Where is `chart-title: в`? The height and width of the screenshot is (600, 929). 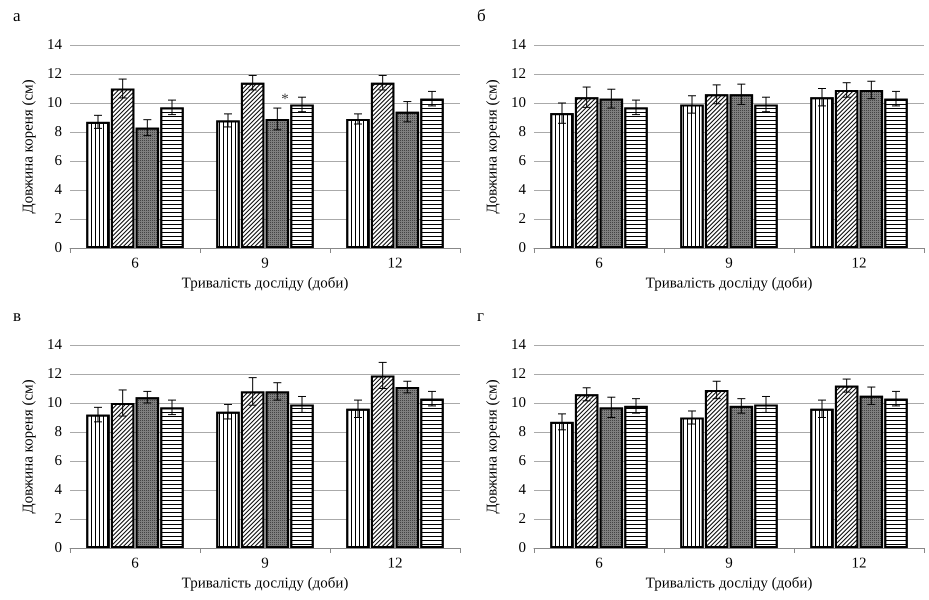 chart-title: в is located at coordinates (17, 315).